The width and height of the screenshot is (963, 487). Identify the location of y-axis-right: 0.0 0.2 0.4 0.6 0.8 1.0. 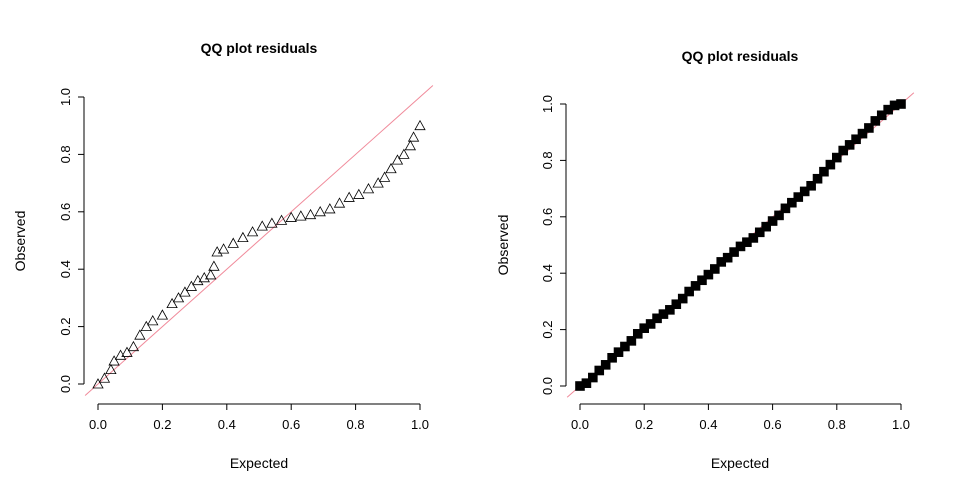
(553, 245).